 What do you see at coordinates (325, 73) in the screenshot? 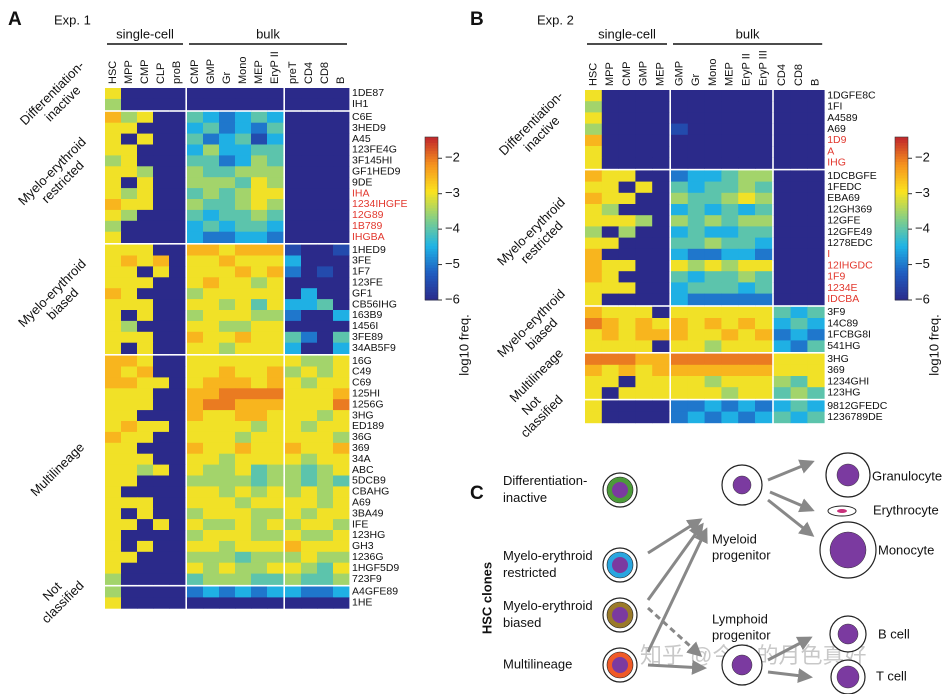
I see `column-label: CD8` at bounding box center [325, 73].